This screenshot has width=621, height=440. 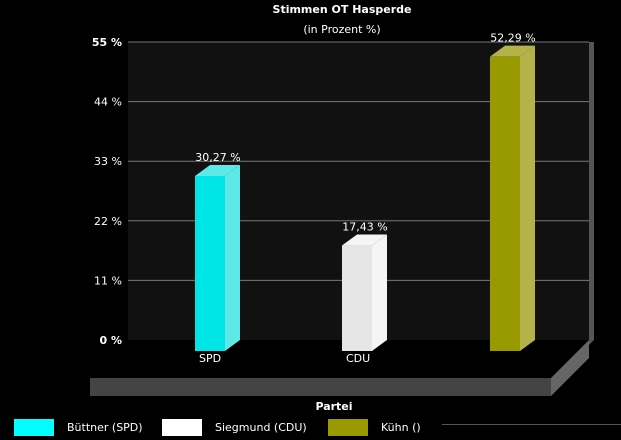 I want to click on floor-front, so click(x=320, y=387).